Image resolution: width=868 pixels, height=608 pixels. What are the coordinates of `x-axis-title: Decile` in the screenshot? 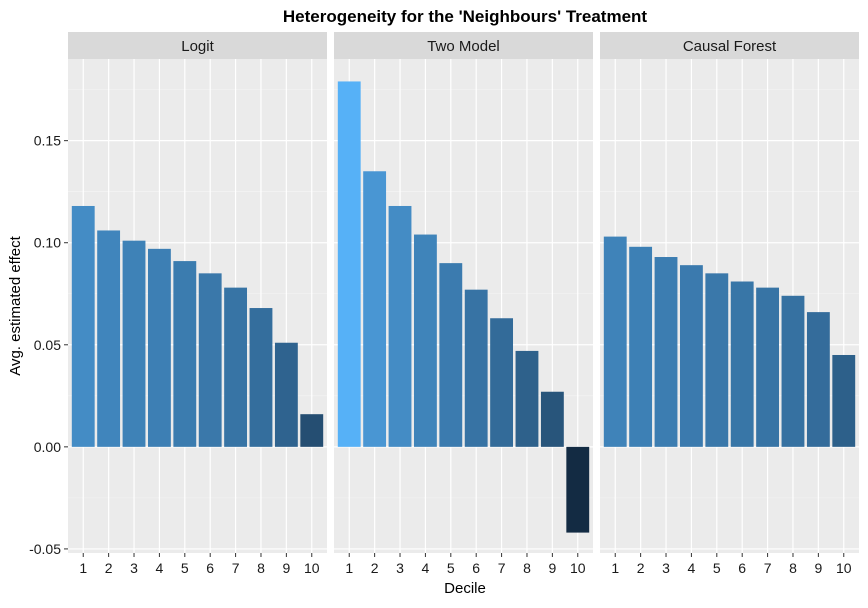 It's located at (465, 588).